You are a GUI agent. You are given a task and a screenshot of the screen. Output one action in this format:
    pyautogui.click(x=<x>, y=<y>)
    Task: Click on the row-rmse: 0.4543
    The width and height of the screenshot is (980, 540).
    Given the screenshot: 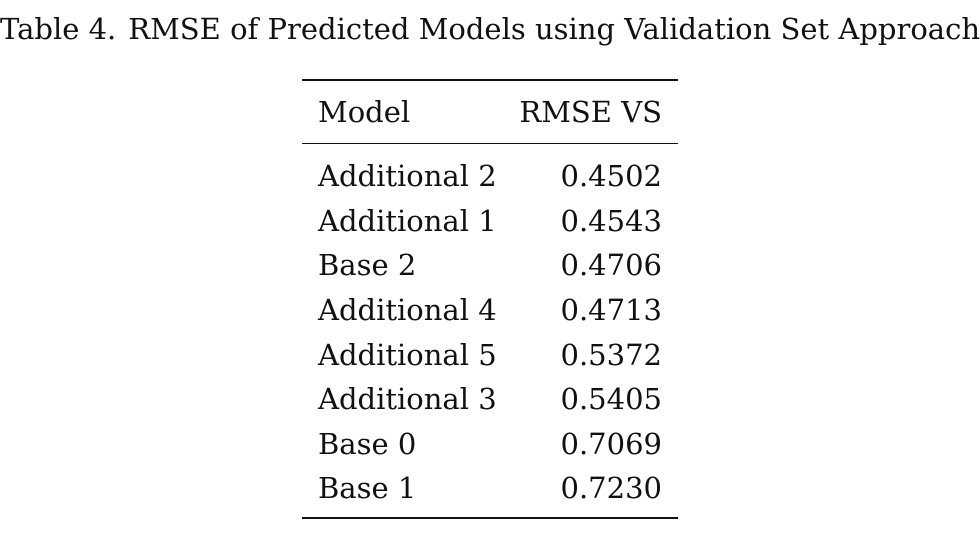 What is the action you would take?
    pyautogui.click(x=611, y=220)
    